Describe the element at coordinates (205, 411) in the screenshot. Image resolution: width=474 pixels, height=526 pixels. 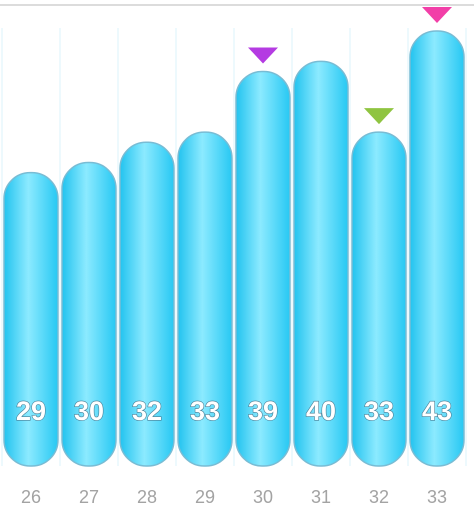
I see `value-label-29: 33` at that location.